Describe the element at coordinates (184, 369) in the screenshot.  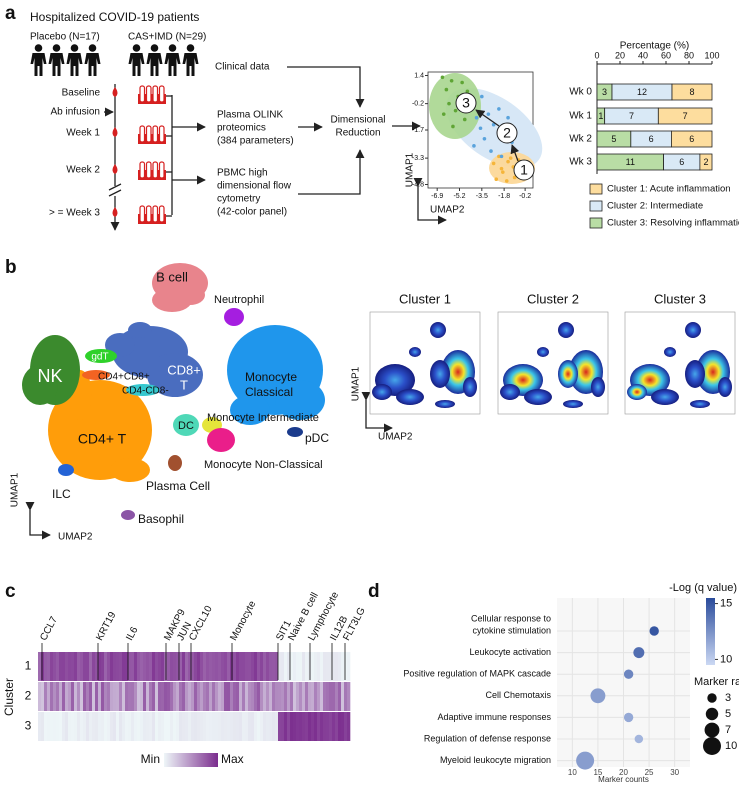
I see `cell-type-label: CD8+` at that location.